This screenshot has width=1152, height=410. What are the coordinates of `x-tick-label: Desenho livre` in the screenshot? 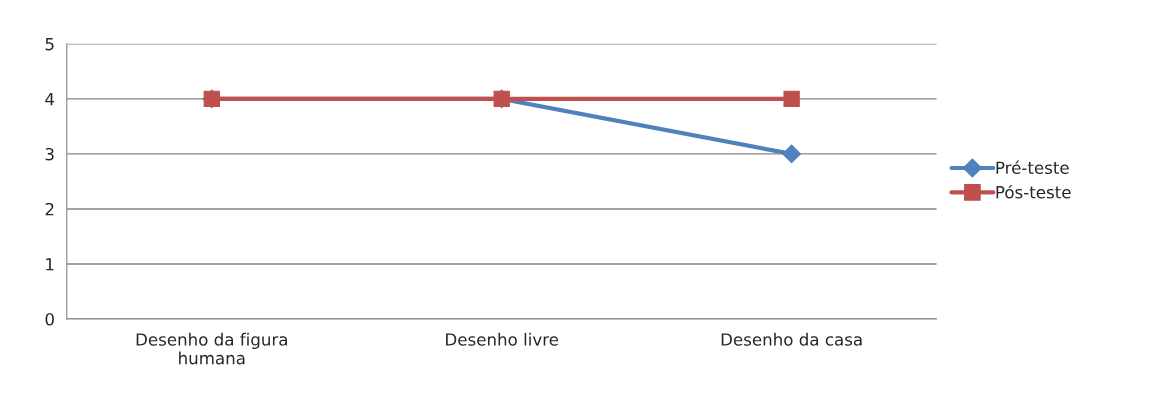 It's located at (502, 339).